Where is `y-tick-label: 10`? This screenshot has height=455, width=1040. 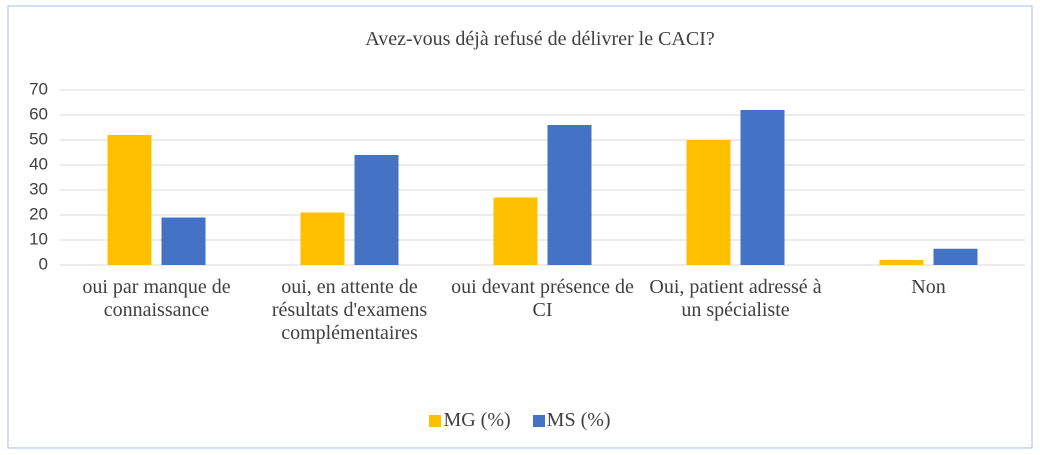
y-tick-label: 10 is located at coordinates (38, 238).